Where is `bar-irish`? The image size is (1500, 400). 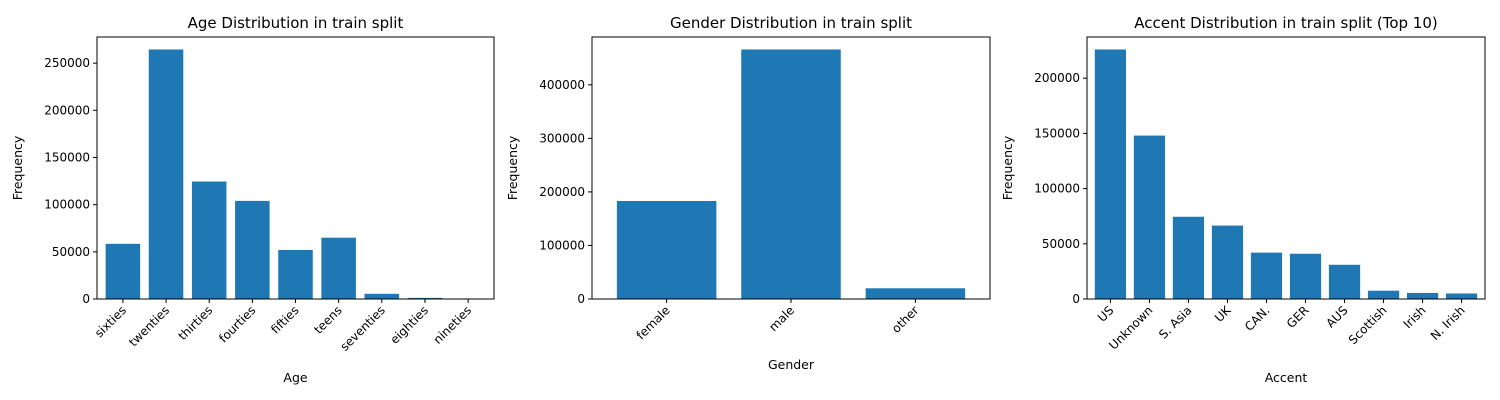
bar-irish is located at coordinates (1422, 295).